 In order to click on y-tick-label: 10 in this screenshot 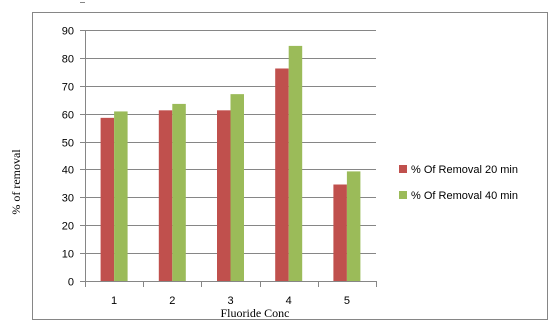, I will do `click(68, 255)`.